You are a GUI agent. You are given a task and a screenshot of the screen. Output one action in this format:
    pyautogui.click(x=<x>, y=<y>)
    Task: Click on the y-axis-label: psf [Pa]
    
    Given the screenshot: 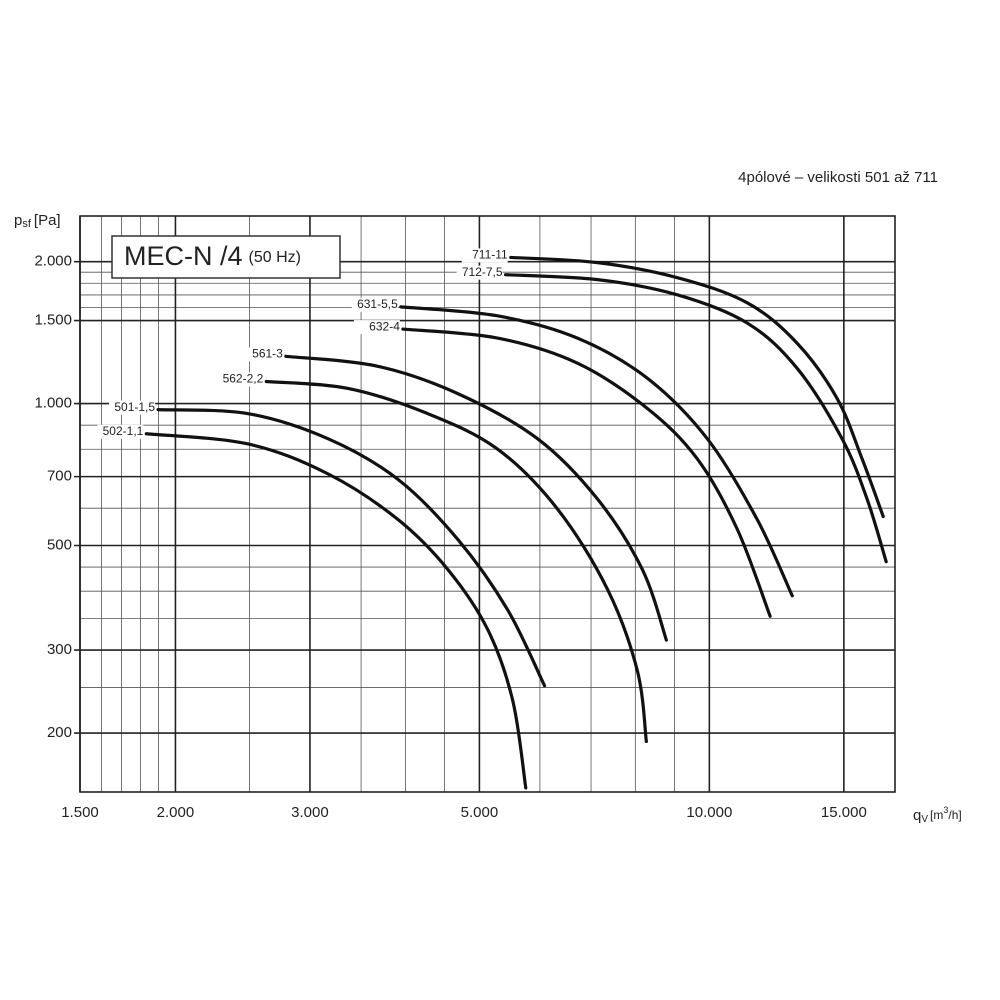 What is the action you would take?
    pyautogui.click(x=37, y=221)
    